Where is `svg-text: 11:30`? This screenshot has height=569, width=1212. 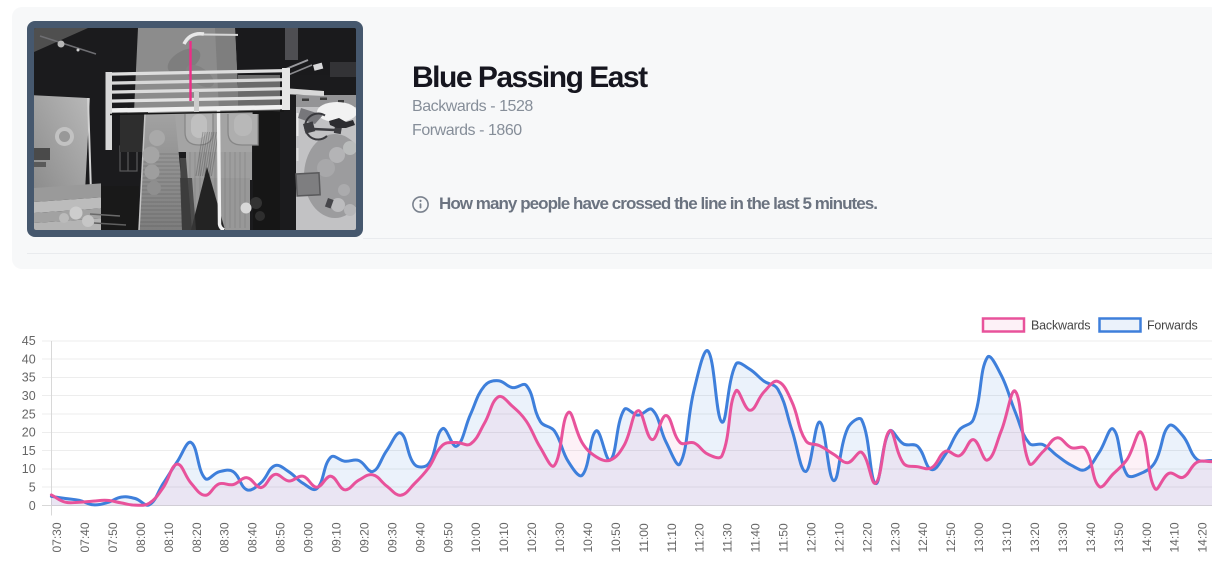
svg-text: 11:30 is located at coordinates (728, 537).